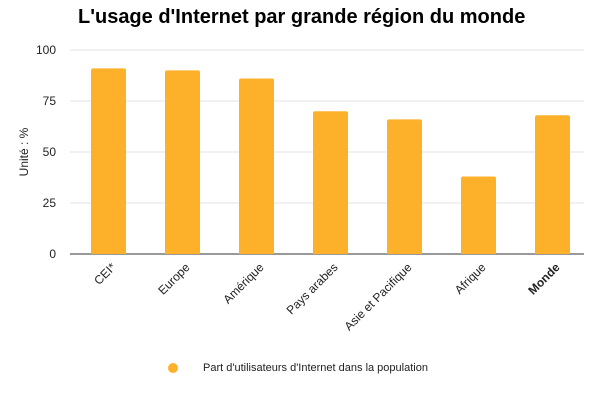 This screenshot has height=400, width=600. What do you see at coordinates (46, 50) in the screenshot?
I see `y-tick-label: 100` at bounding box center [46, 50].